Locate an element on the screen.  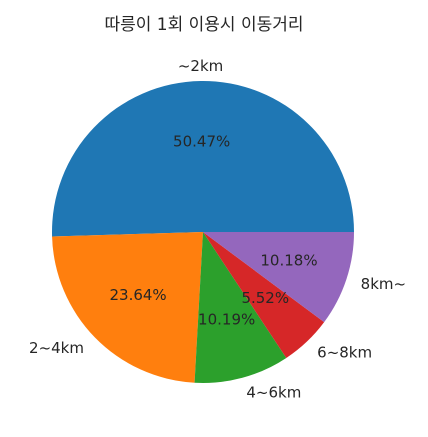
pie-slice-8kmto- is located at coordinates (278, 277).